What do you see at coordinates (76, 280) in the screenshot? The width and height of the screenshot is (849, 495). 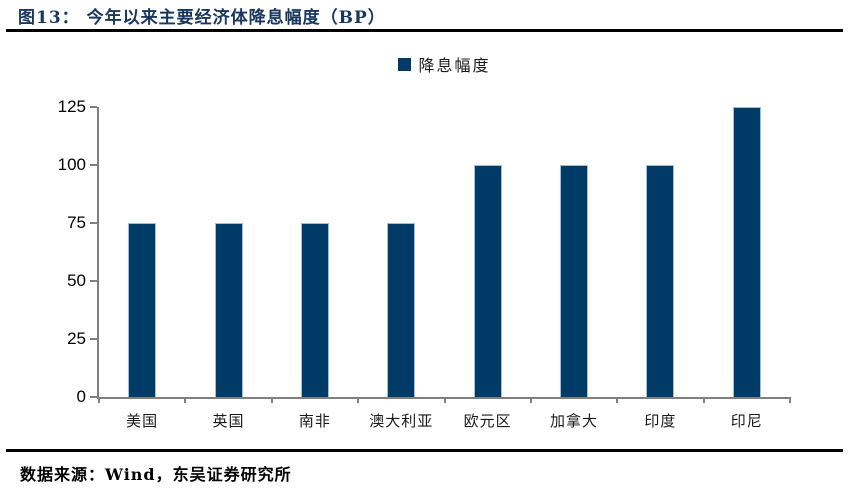 I see `y-axis-label: 50` at bounding box center [76, 280].